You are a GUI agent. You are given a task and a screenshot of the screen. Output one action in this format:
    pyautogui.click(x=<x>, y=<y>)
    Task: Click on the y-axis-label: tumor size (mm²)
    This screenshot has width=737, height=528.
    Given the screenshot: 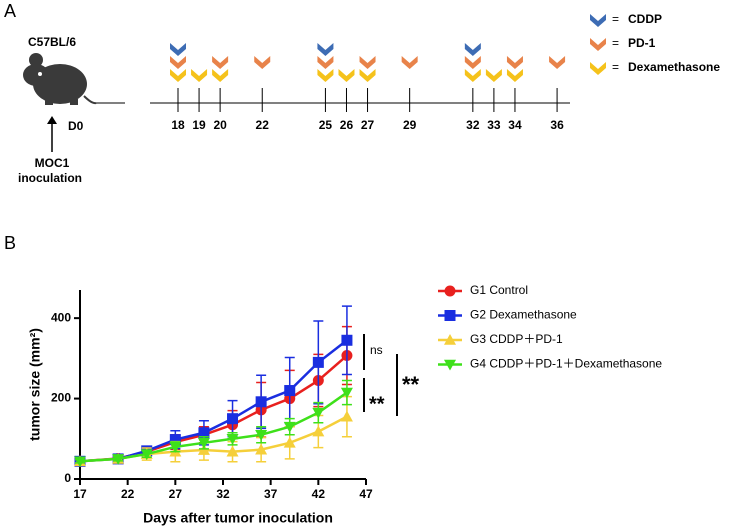 What is the action you would take?
    pyautogui.click(x=35, y=384)
    